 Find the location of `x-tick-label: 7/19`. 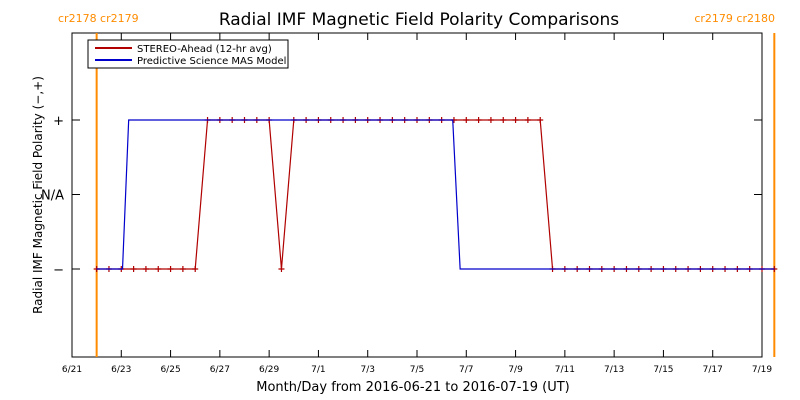

x-tick-label: 7/19 is located at coordinates (762, 370).